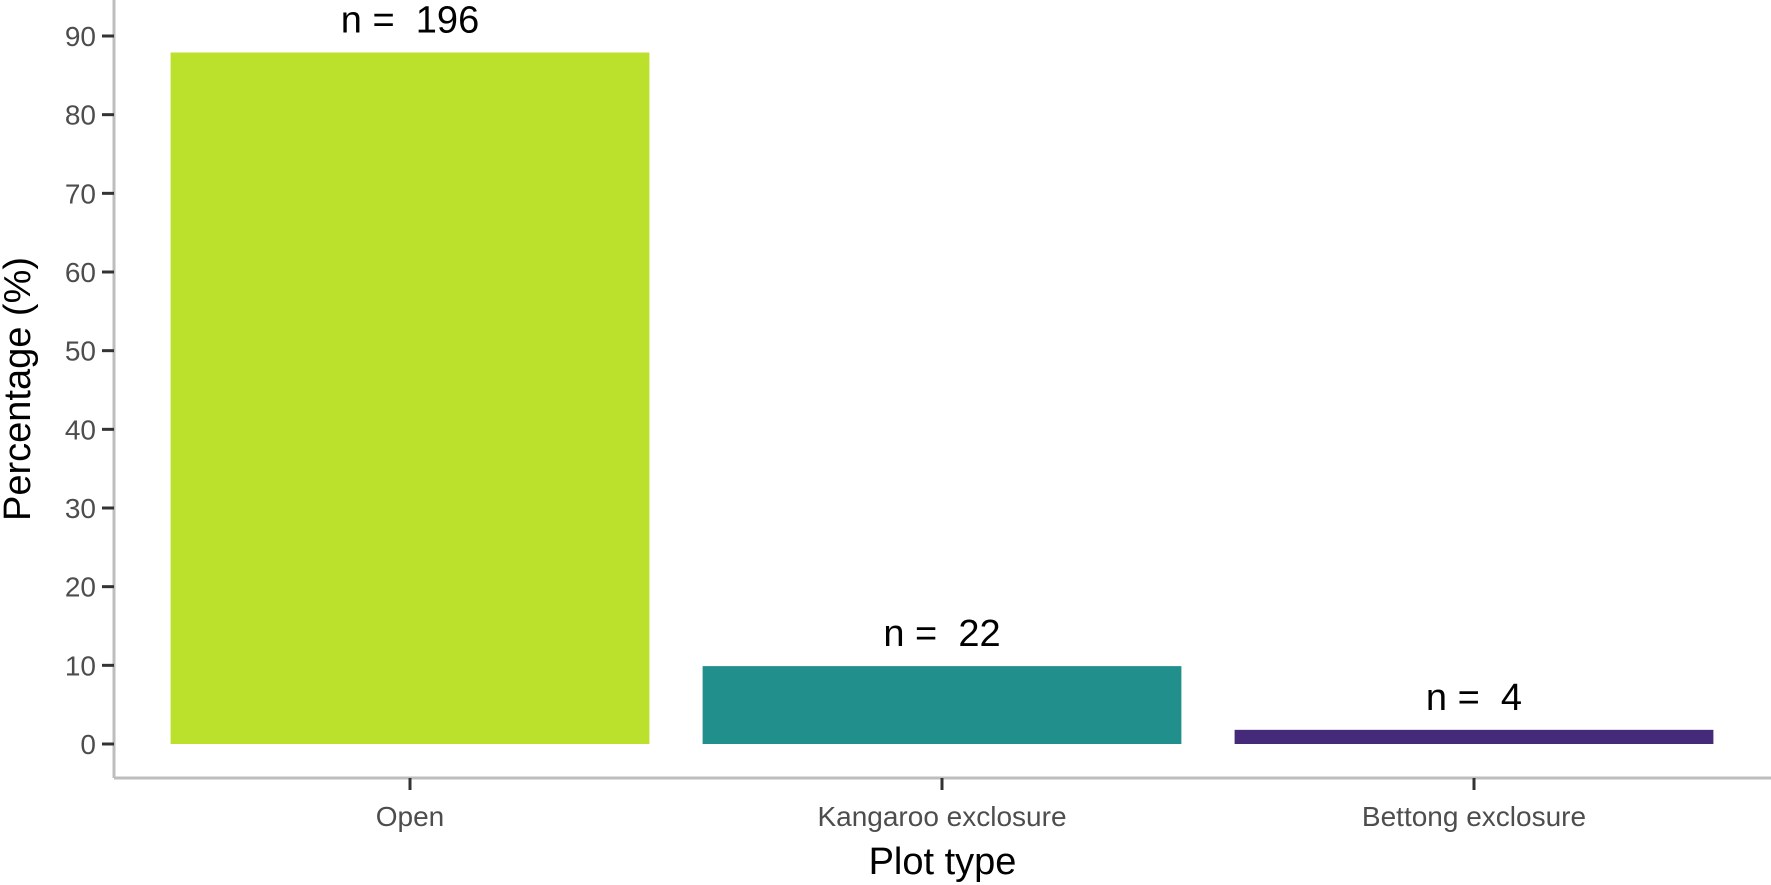  Describe the element at coordinates (80, 36) in the screenshot. I see `y-tick-label: 90` at that location.